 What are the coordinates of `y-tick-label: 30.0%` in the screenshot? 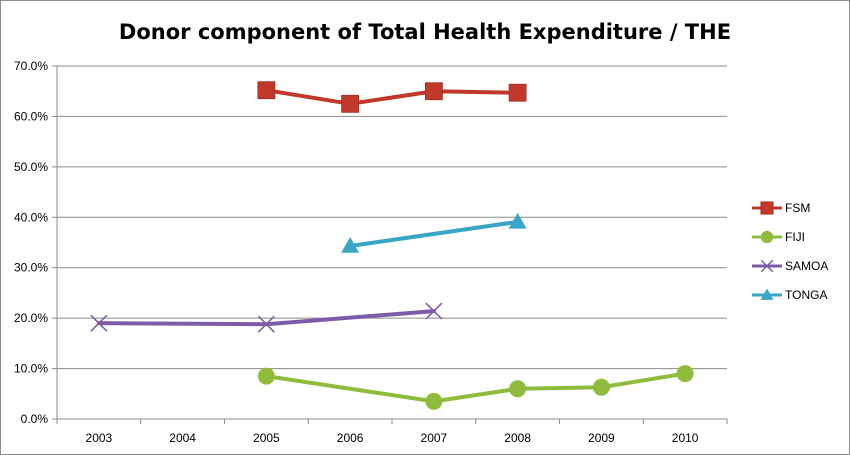 It's located at (31, 268).